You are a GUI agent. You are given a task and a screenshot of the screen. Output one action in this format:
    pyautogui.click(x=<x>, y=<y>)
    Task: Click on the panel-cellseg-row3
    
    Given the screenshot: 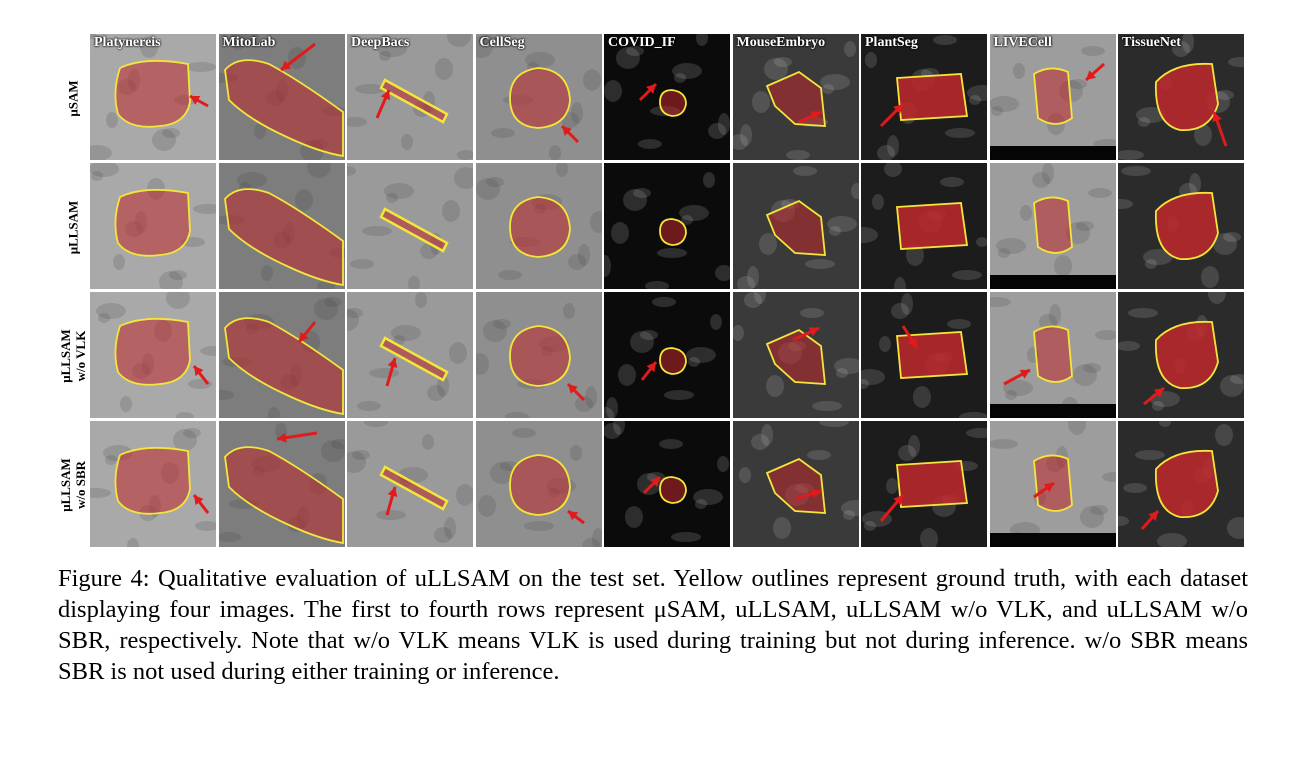 What is the action you would take?
    pyautogui.click(x=538, y=355)
    